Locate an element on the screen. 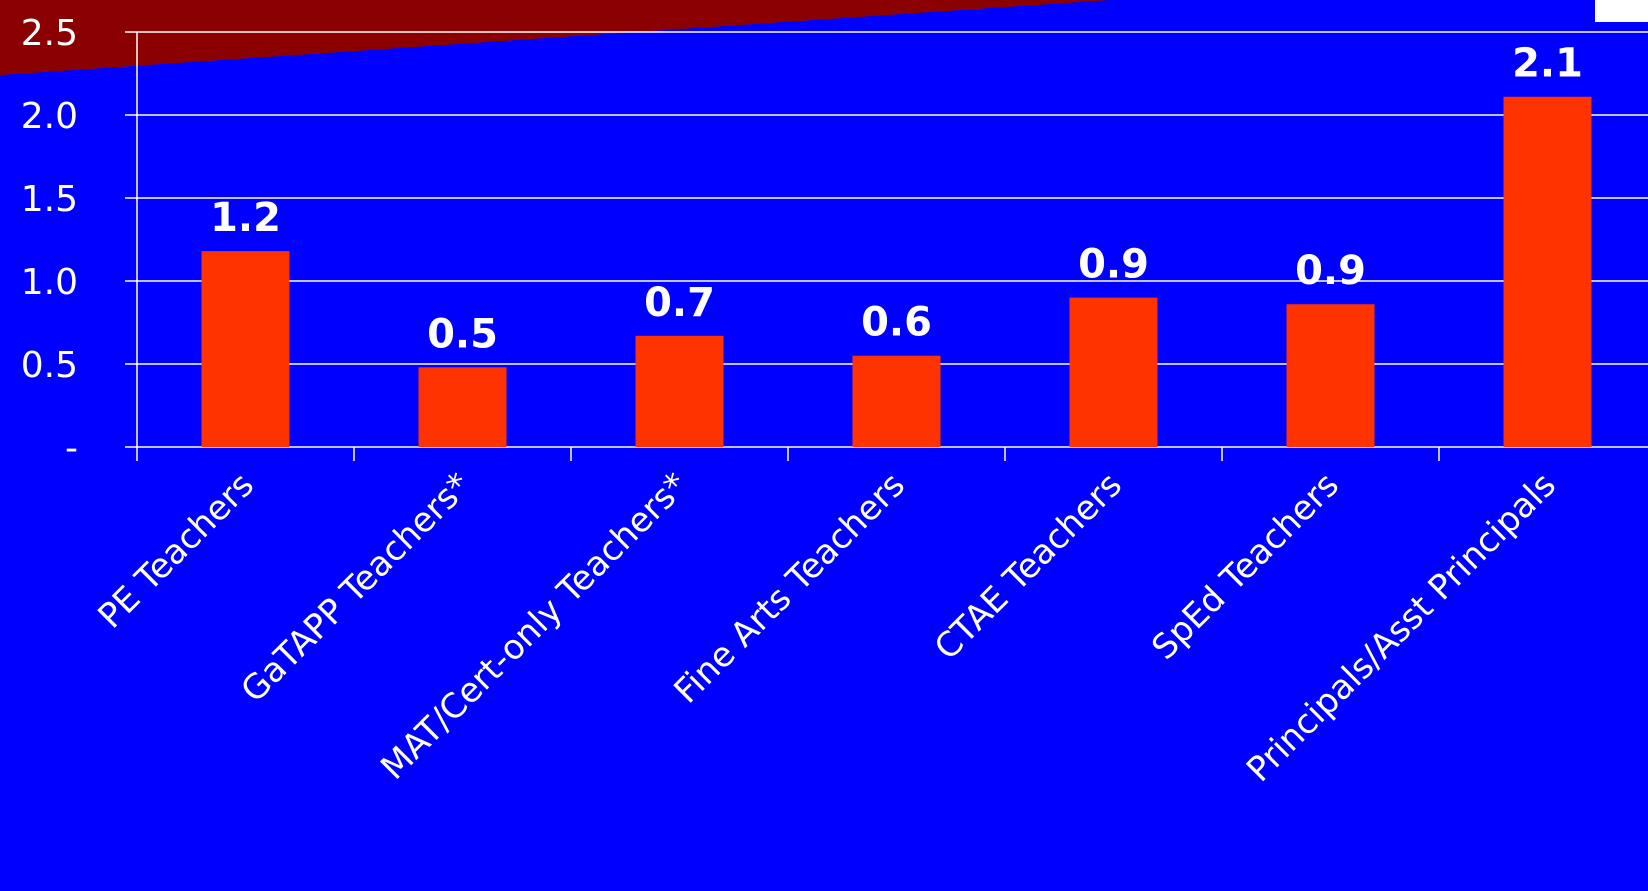  corner-box-decoration is located at coordinates (1621, 11).